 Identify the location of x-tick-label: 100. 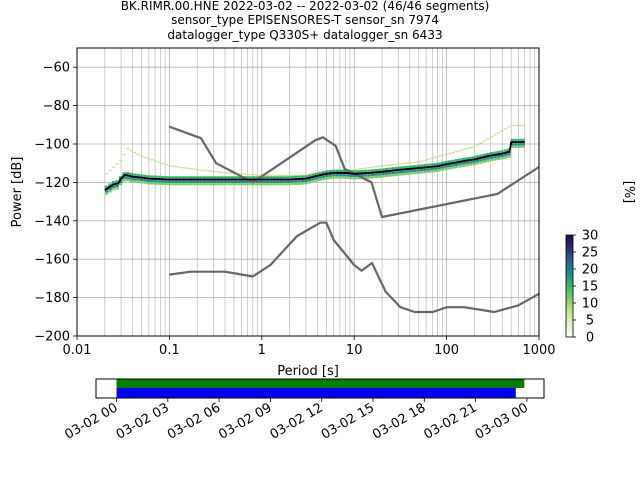
(446, 350).